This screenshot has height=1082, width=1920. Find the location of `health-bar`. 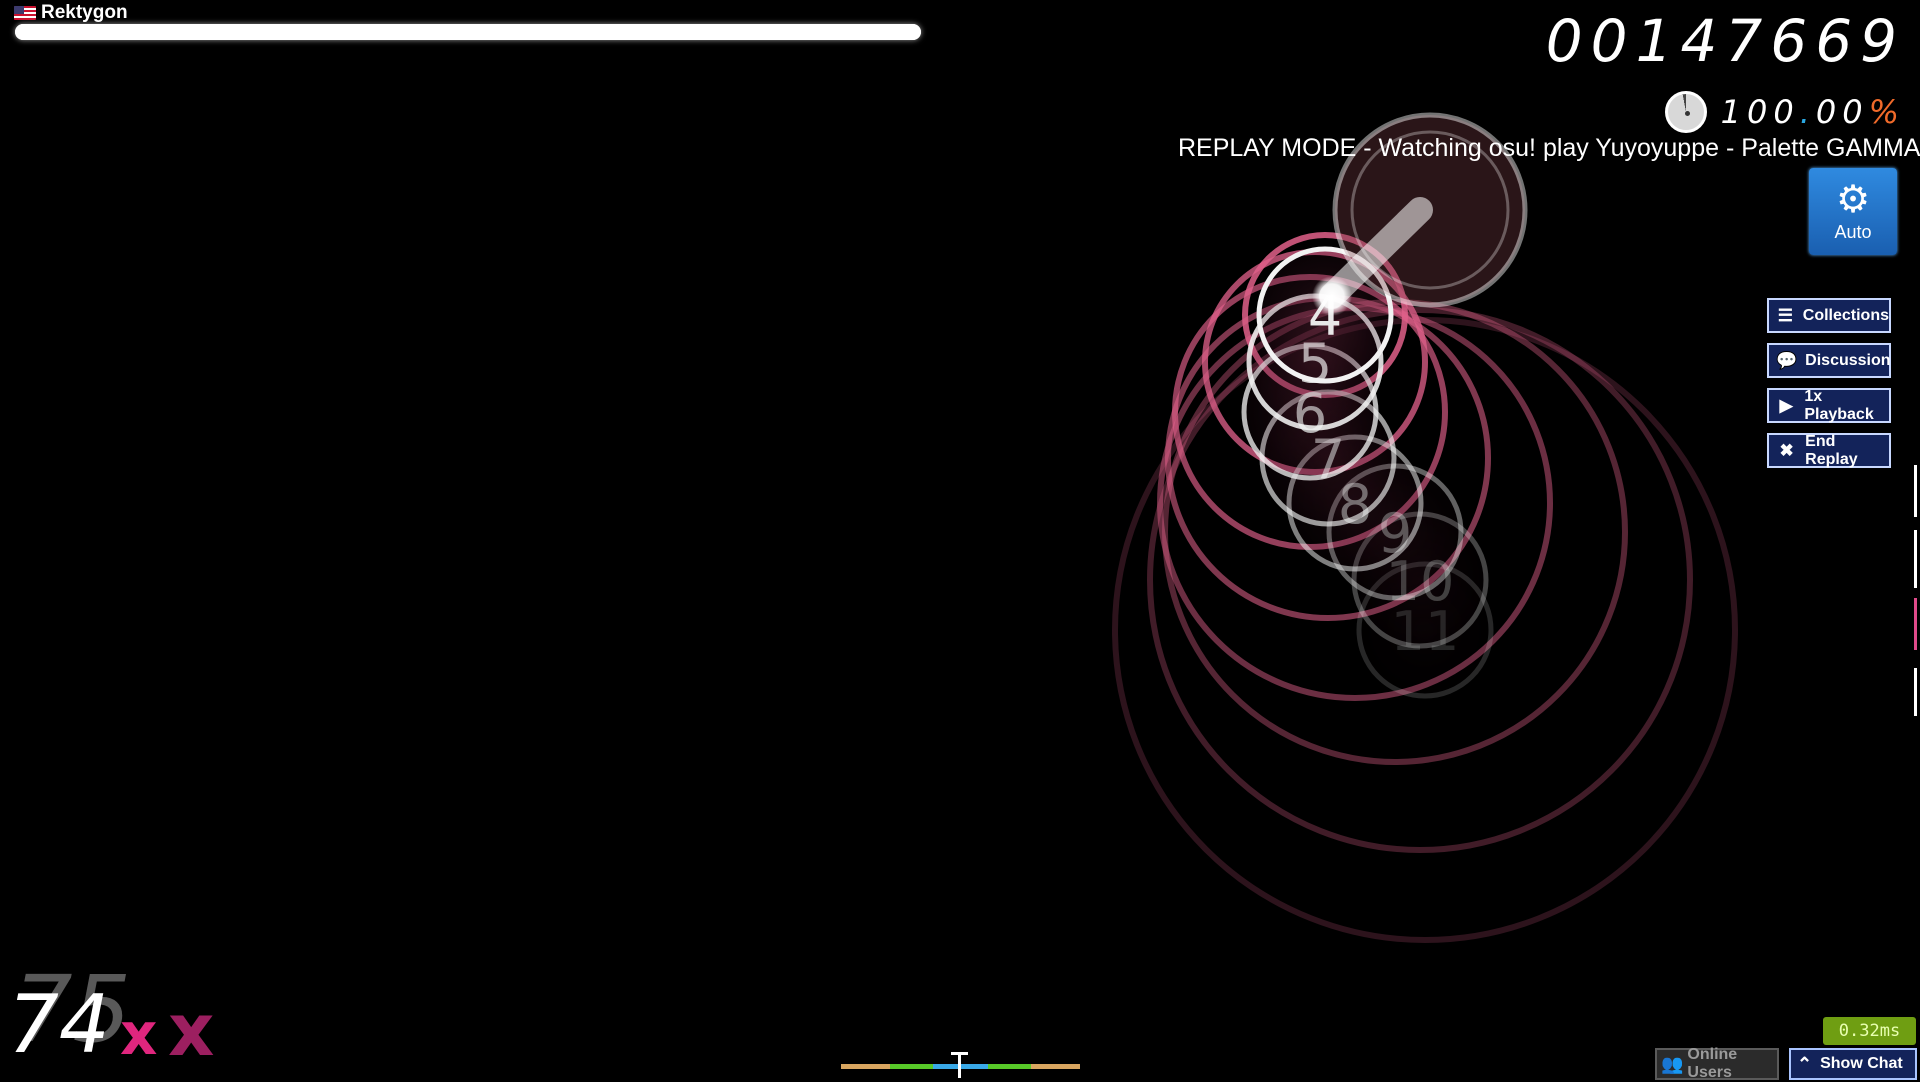

health-bar is located at coordinates (468, 32).